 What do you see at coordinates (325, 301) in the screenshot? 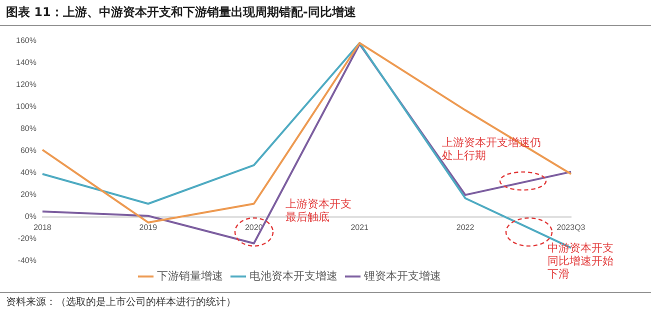
I see `text: 资料来源：（选取的是上市公司的样本进行的统计）` at bounding box center [325, 301].